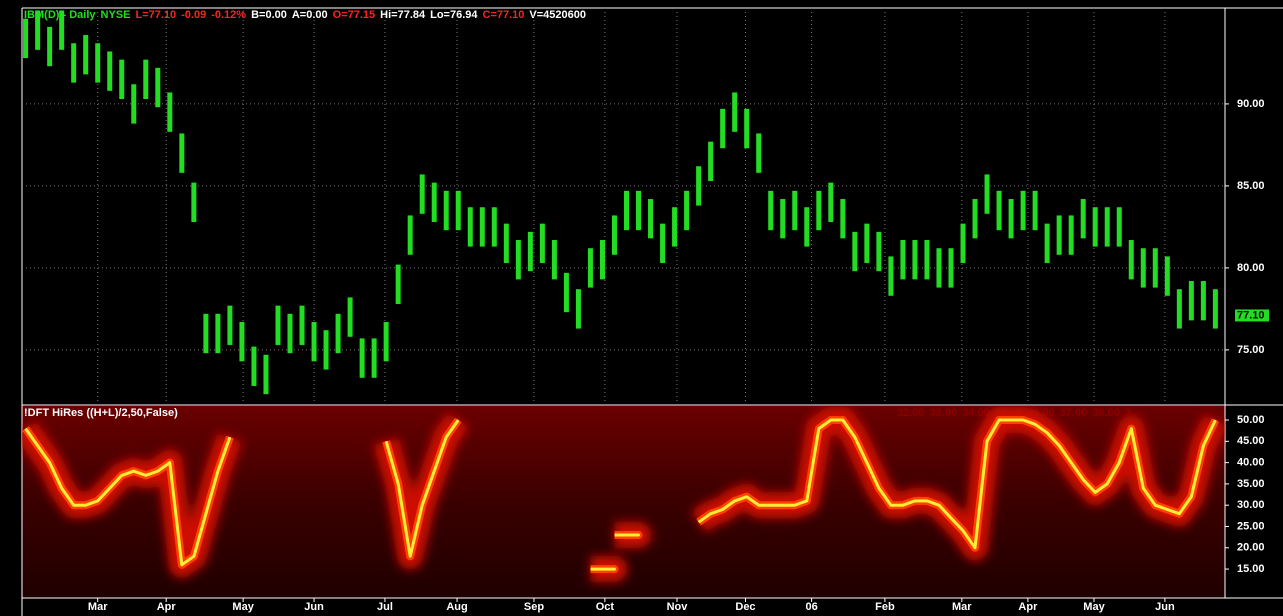 The width and height of the screenshot is (1283, 616). I want to click on y-tick-label: 85.00, so click(1251, 186).